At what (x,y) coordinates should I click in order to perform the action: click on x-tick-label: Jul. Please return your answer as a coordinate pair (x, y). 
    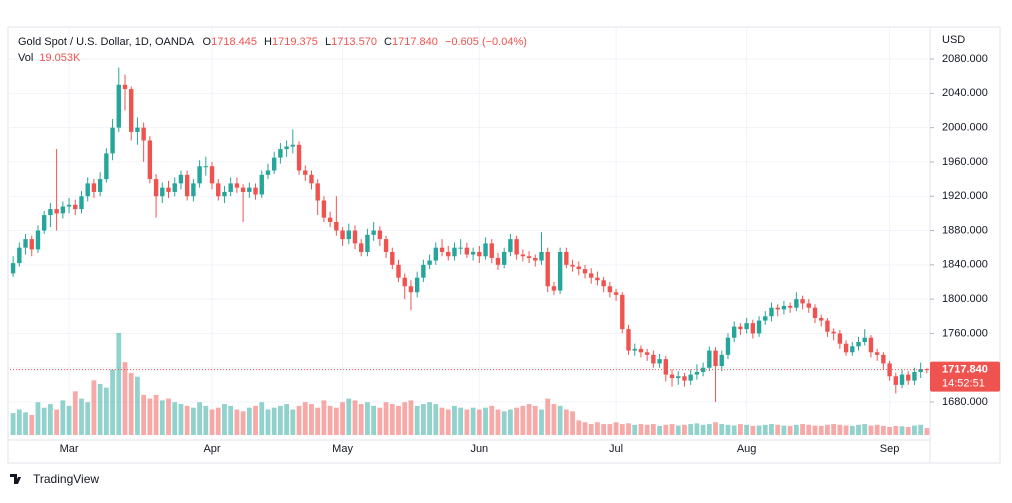
    Looking at the image, I should click on (616, 449).